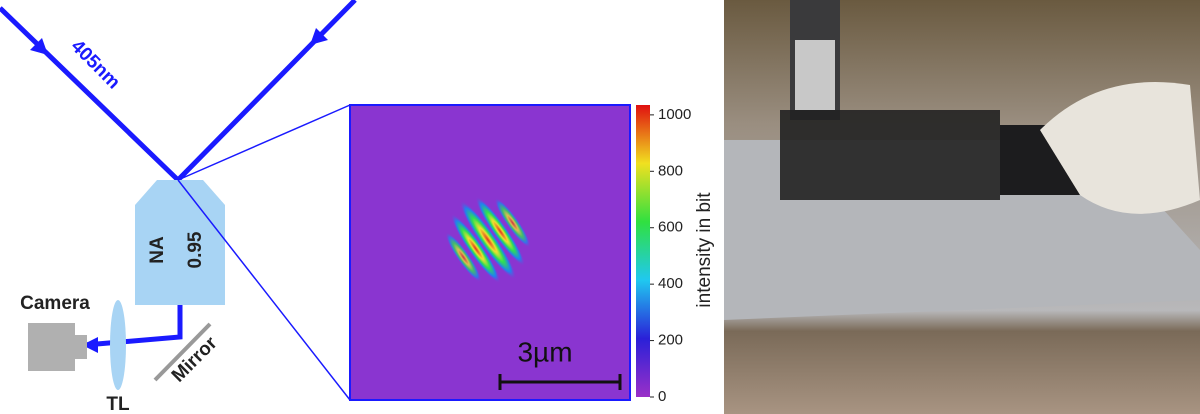 Image resolution: width=1200 pixels, height=414 pixels. What do you see at coordinates (670, 227) in the screenshot?
I see `colorbar-tick-label: 600` at bounding box center [670, 227].